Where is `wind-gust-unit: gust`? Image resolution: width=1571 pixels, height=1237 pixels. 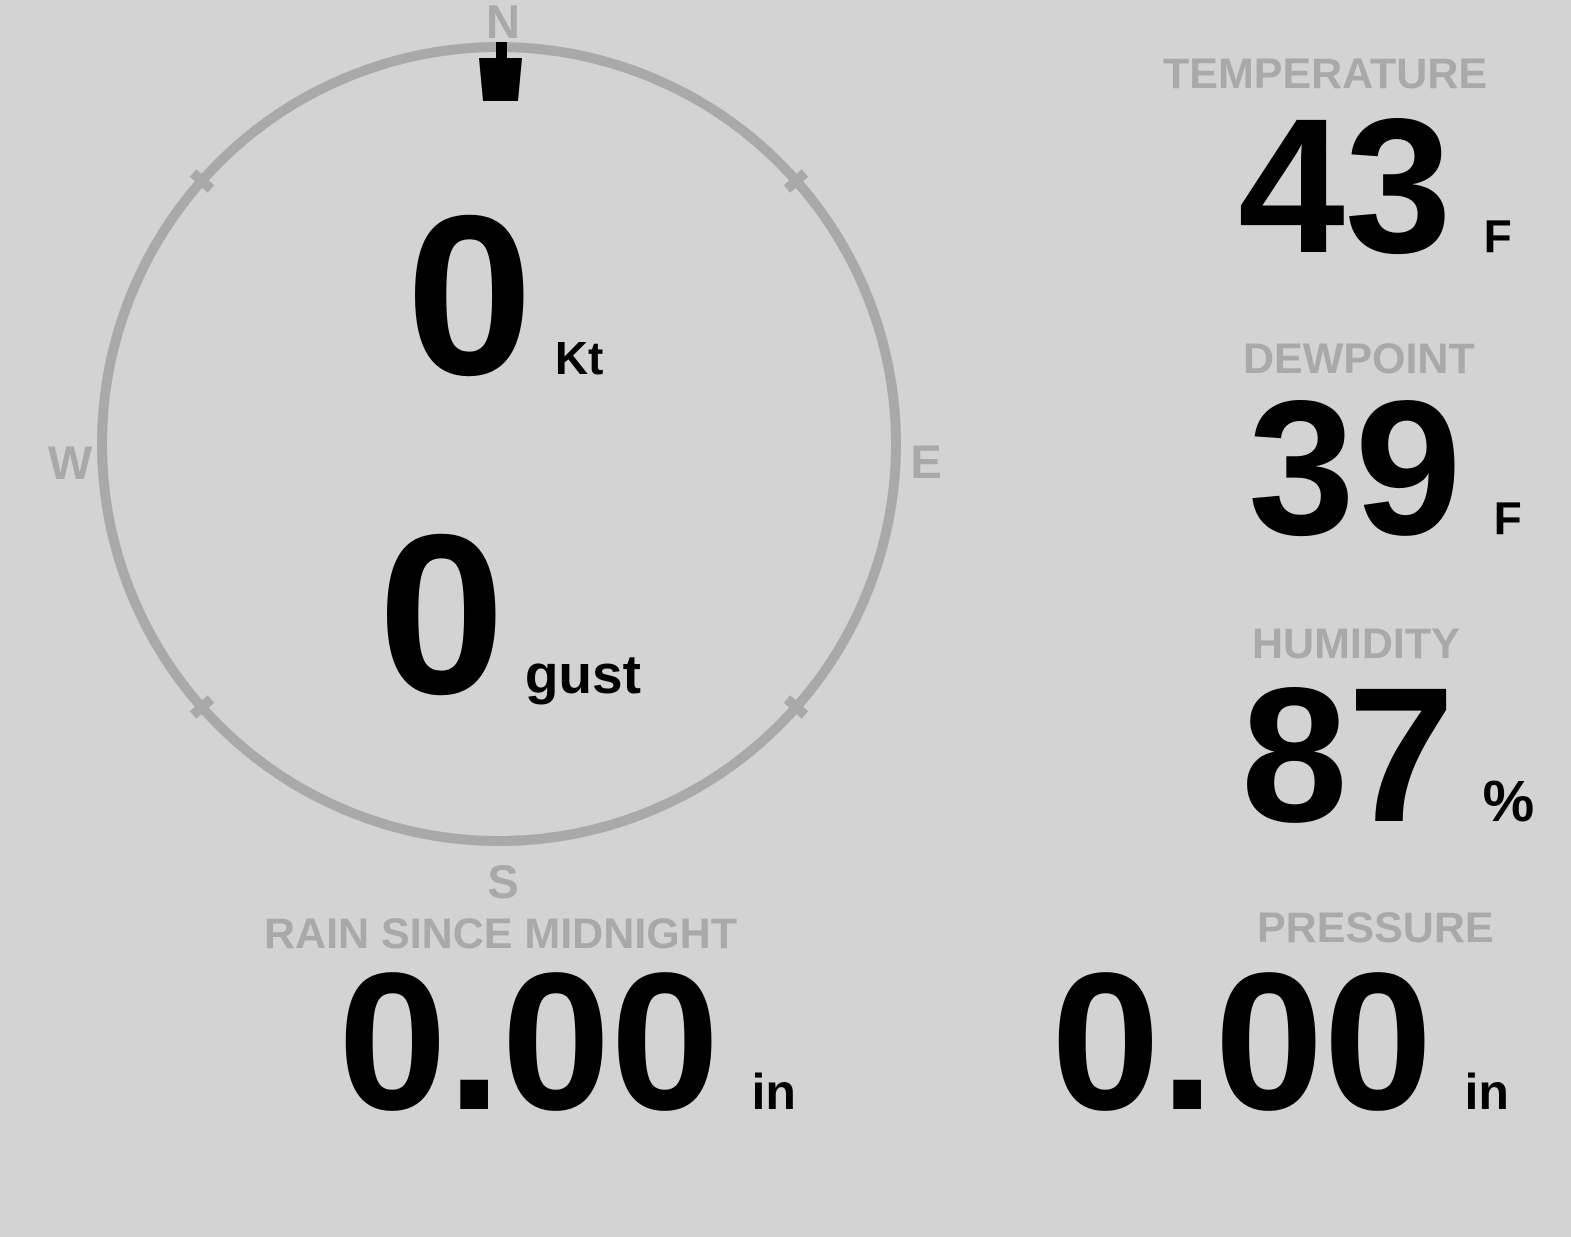 wind-gust-unit: gust is located at coordinates (582, 674).